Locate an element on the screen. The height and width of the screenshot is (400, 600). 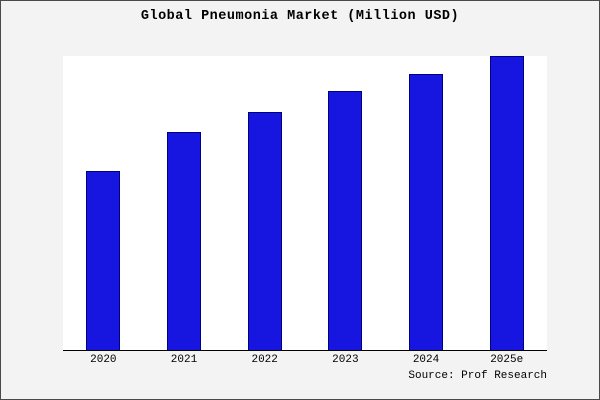
bar-slot-2020 is located at coordinates (103, 203).